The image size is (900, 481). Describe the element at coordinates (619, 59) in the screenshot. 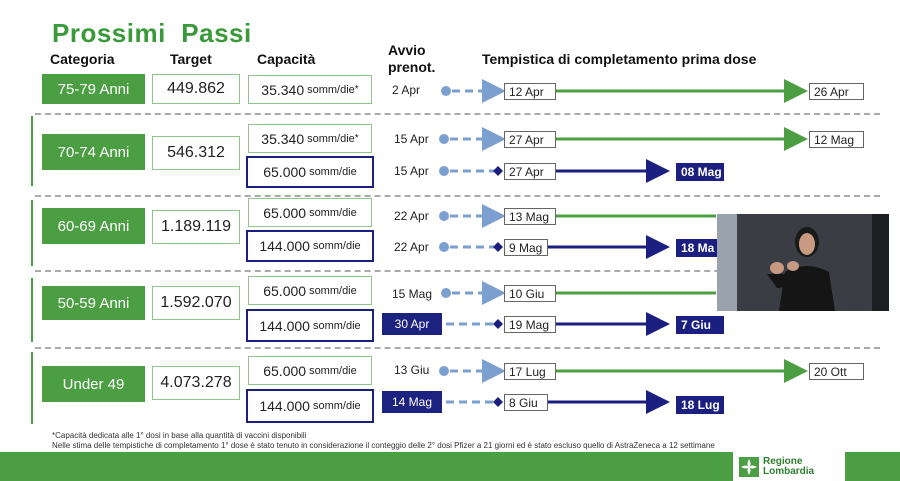

I see `header-tempistica: Tempistica di completamento prima dose` at that location.